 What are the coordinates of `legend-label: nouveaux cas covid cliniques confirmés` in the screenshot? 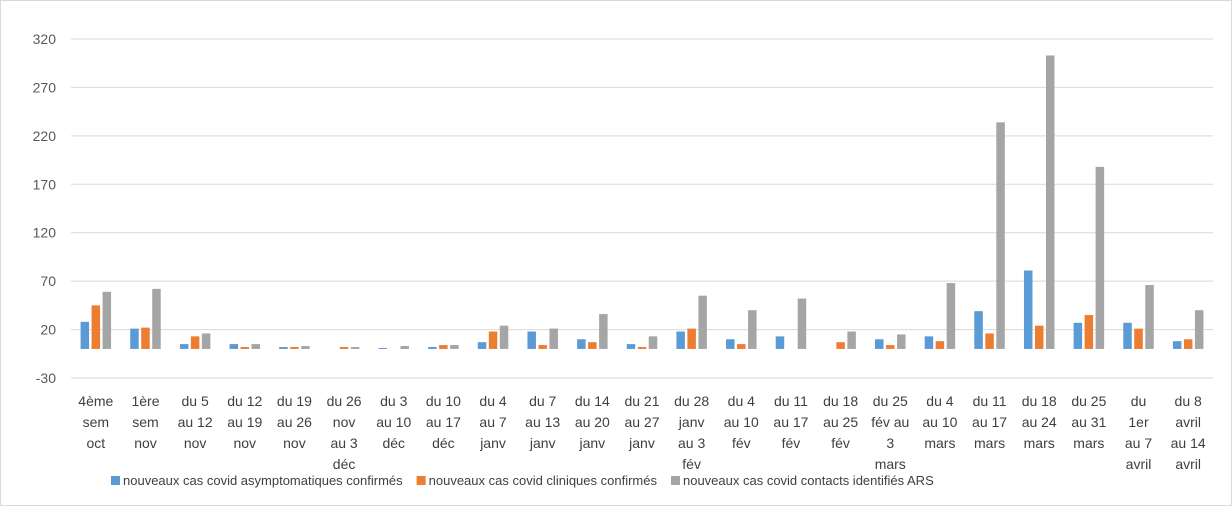 It's located at (543, 480).